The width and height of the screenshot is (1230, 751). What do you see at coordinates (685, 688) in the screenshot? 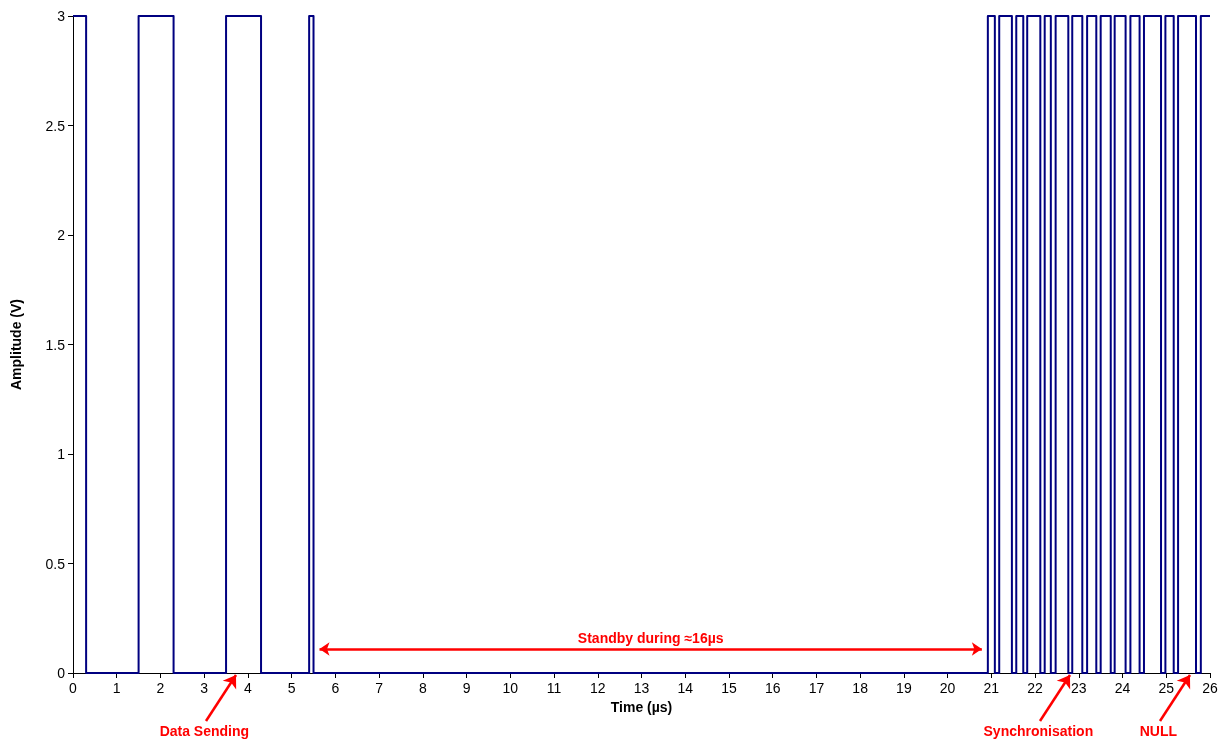
I see `x-tick-label: 14` at bounding box center [685, 688].